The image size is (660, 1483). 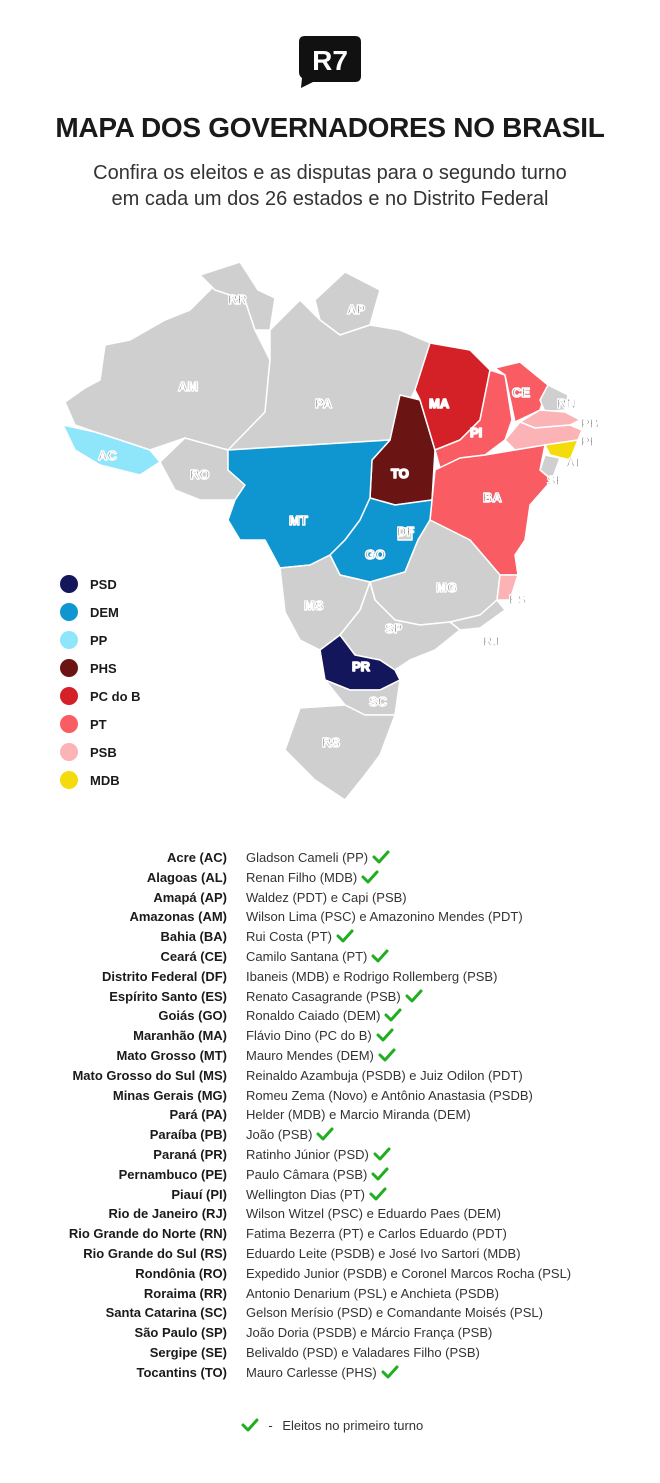 What do you see at coordinates (188, 1352) in the screenshot?
I see `state-name: Sergipe (SE)` at bounding box center [188, 1352].